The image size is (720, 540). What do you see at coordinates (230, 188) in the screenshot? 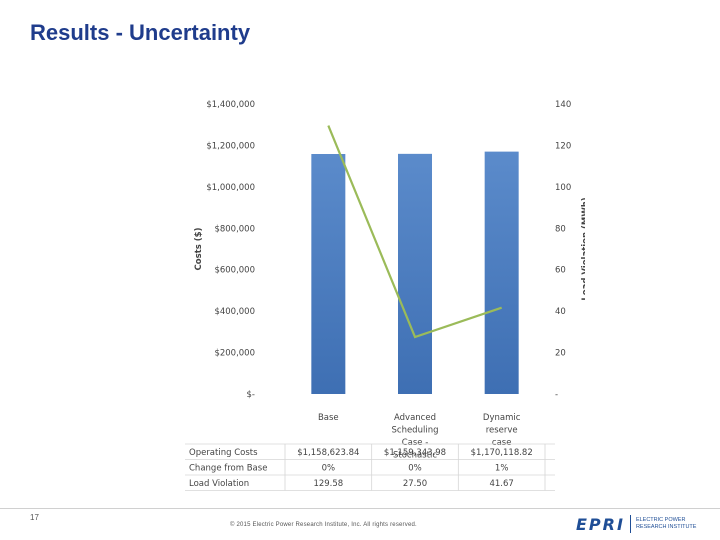
I see `y-left-tick-label: $1,000,000` at bounding box center [230, 188].